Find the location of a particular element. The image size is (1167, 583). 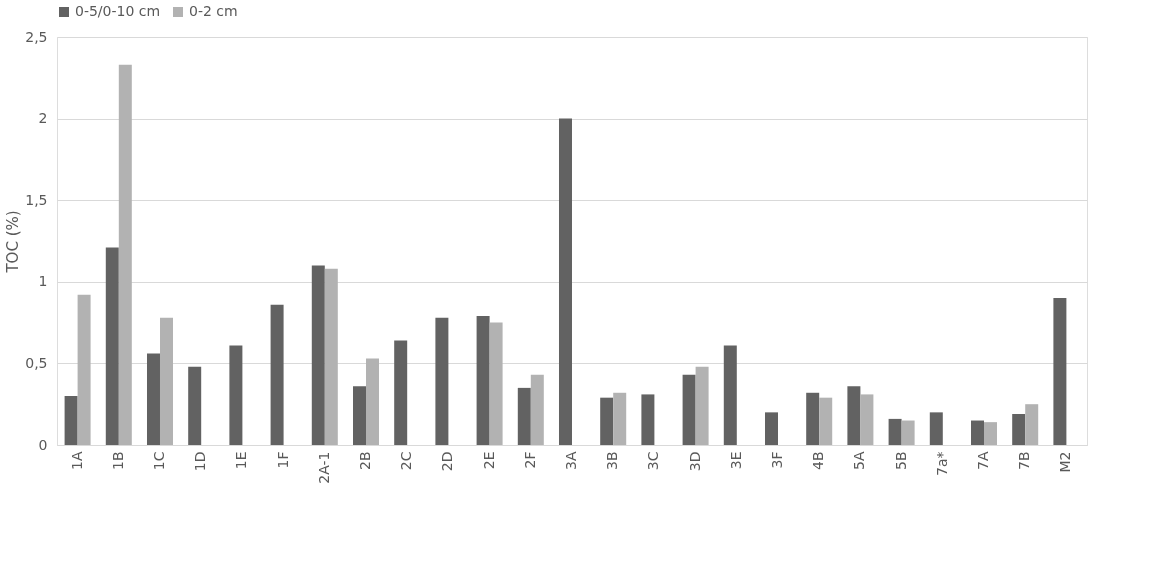

y-tick-label: 1,5 is located at coordinates (36, 199).